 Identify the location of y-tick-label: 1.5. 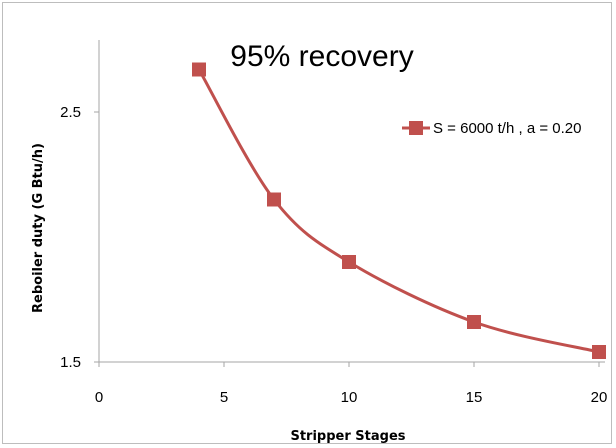
(70, 362).